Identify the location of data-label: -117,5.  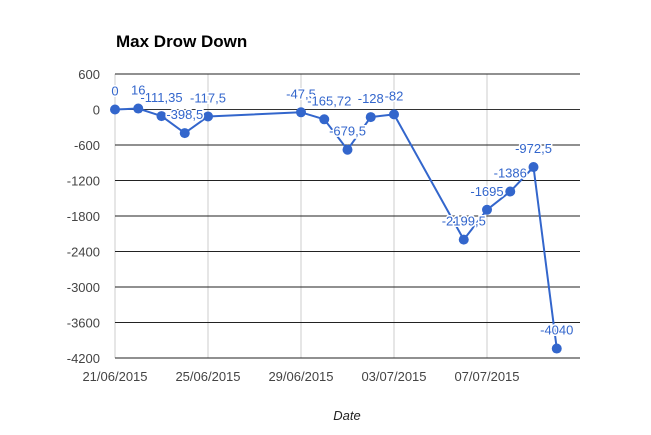
(208, 97).